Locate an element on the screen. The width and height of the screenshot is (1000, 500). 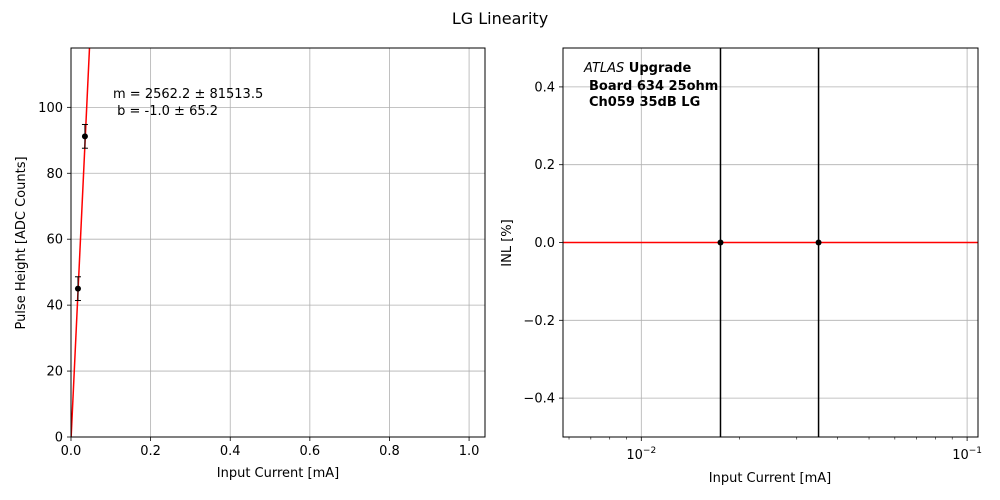
y-tick-label: −0.2 is located at coordinates (539, 321).